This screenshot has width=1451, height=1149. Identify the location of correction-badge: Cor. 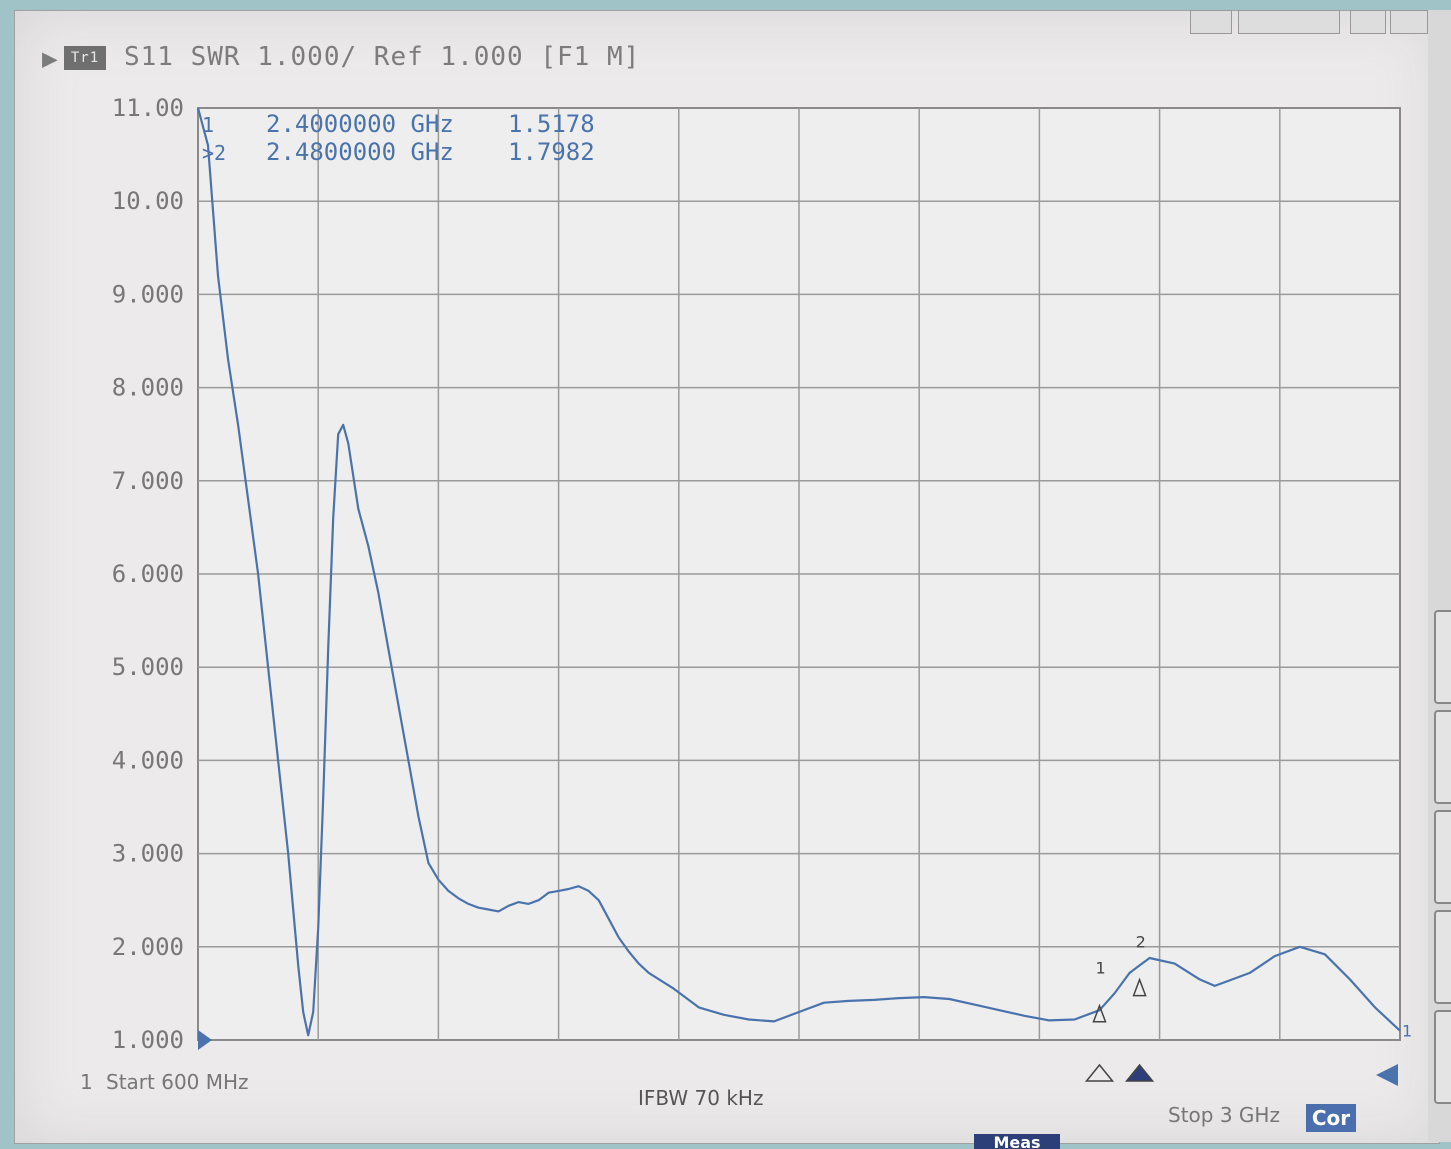
(1331, 1118).